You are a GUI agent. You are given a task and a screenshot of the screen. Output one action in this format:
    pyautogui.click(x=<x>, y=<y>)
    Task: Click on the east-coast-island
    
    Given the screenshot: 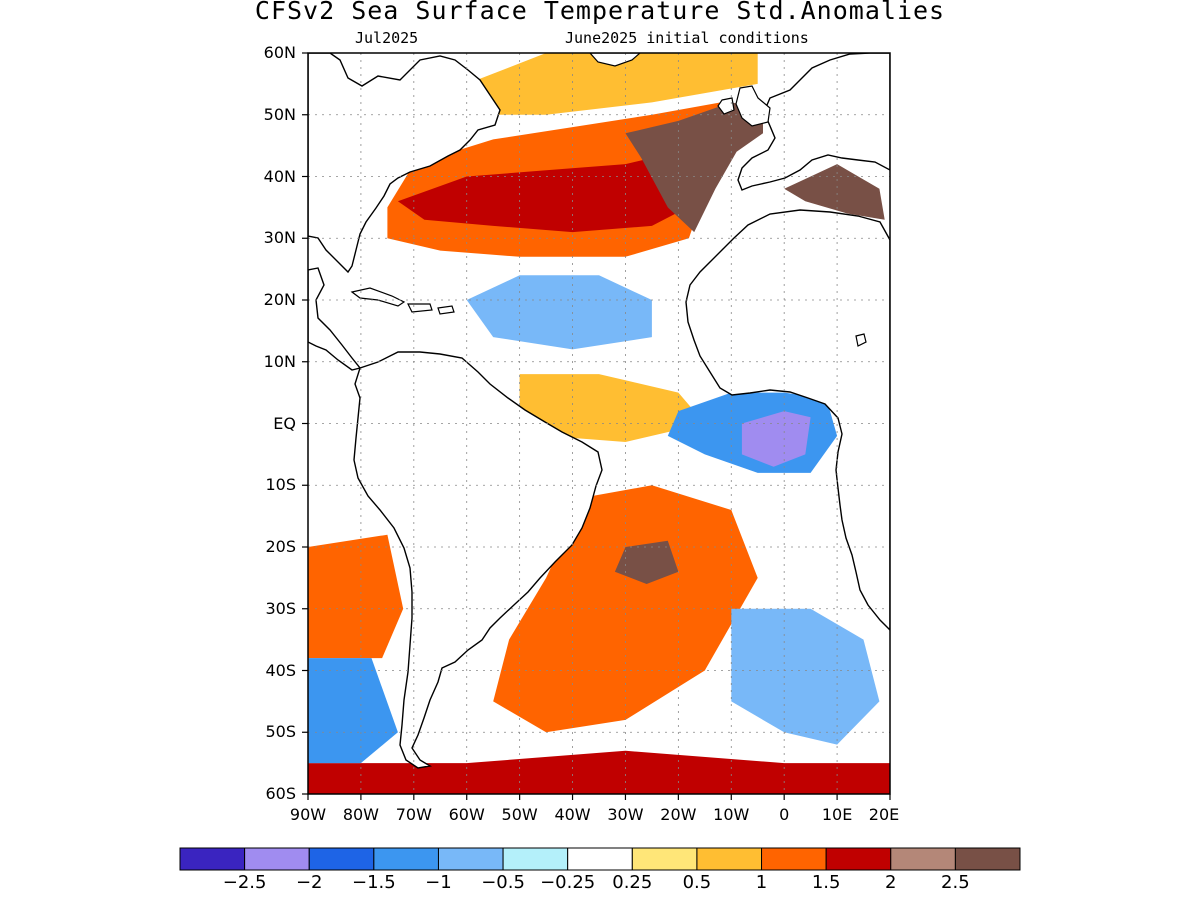 What is the action you would take?
    pyautogui.click(x=861, y=340)
    